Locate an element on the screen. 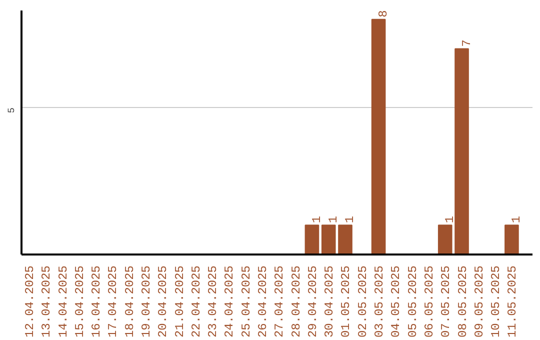 The width and height of the screenshot is (540, 340). x-tick-label: 24.04.2025 is located at coordinates (229, 301).